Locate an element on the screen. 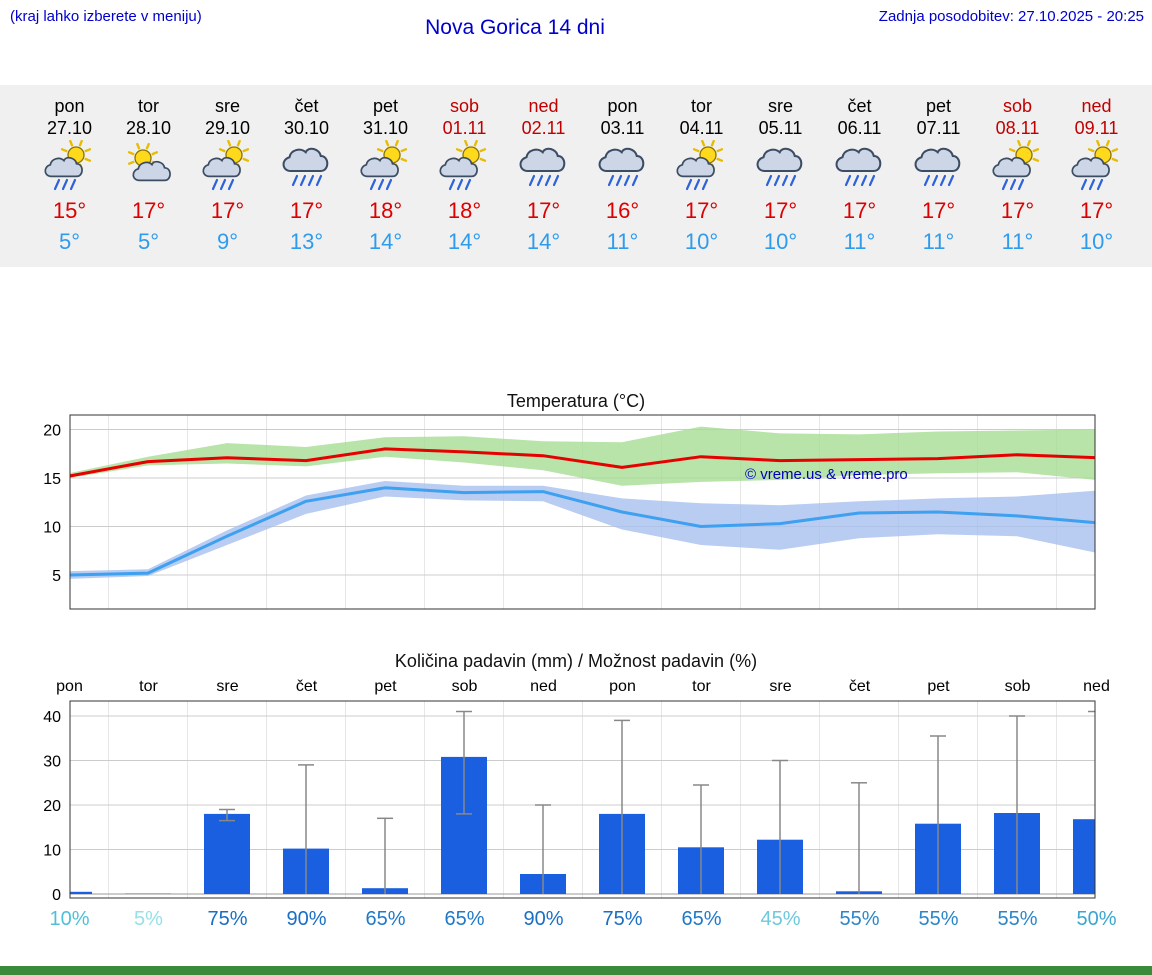 The image size is (1152, 975). day-date: 30.10 is located at coordinates (306, 128).